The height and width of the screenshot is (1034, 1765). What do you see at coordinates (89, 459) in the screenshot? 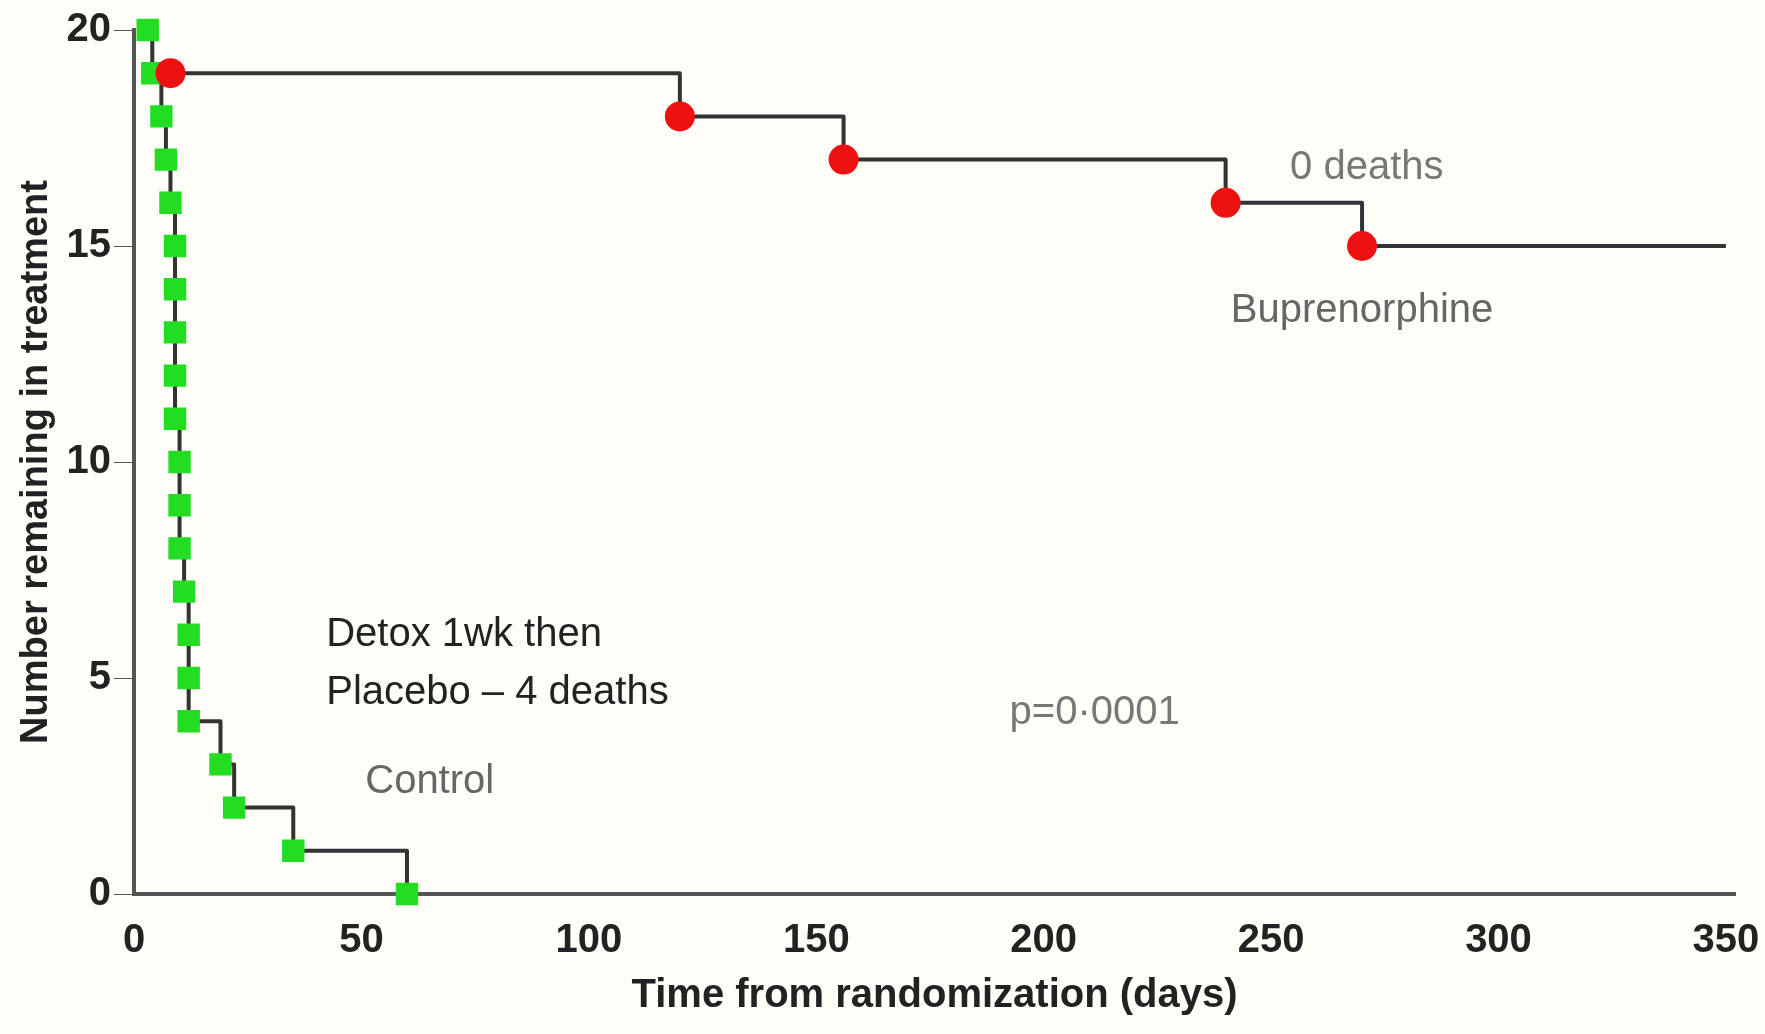
I see `y-tick-label: 10` at bounding box center [89, 459].